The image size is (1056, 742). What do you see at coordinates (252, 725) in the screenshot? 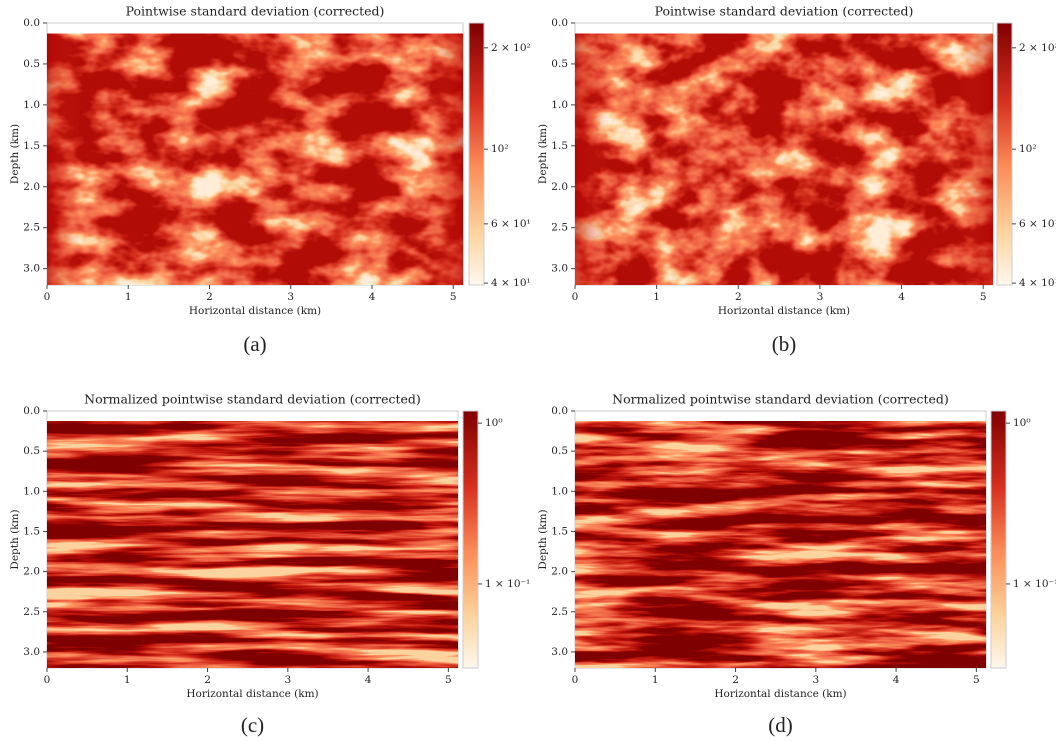
I see `caption: (c)` at bounding box center [252, 725].